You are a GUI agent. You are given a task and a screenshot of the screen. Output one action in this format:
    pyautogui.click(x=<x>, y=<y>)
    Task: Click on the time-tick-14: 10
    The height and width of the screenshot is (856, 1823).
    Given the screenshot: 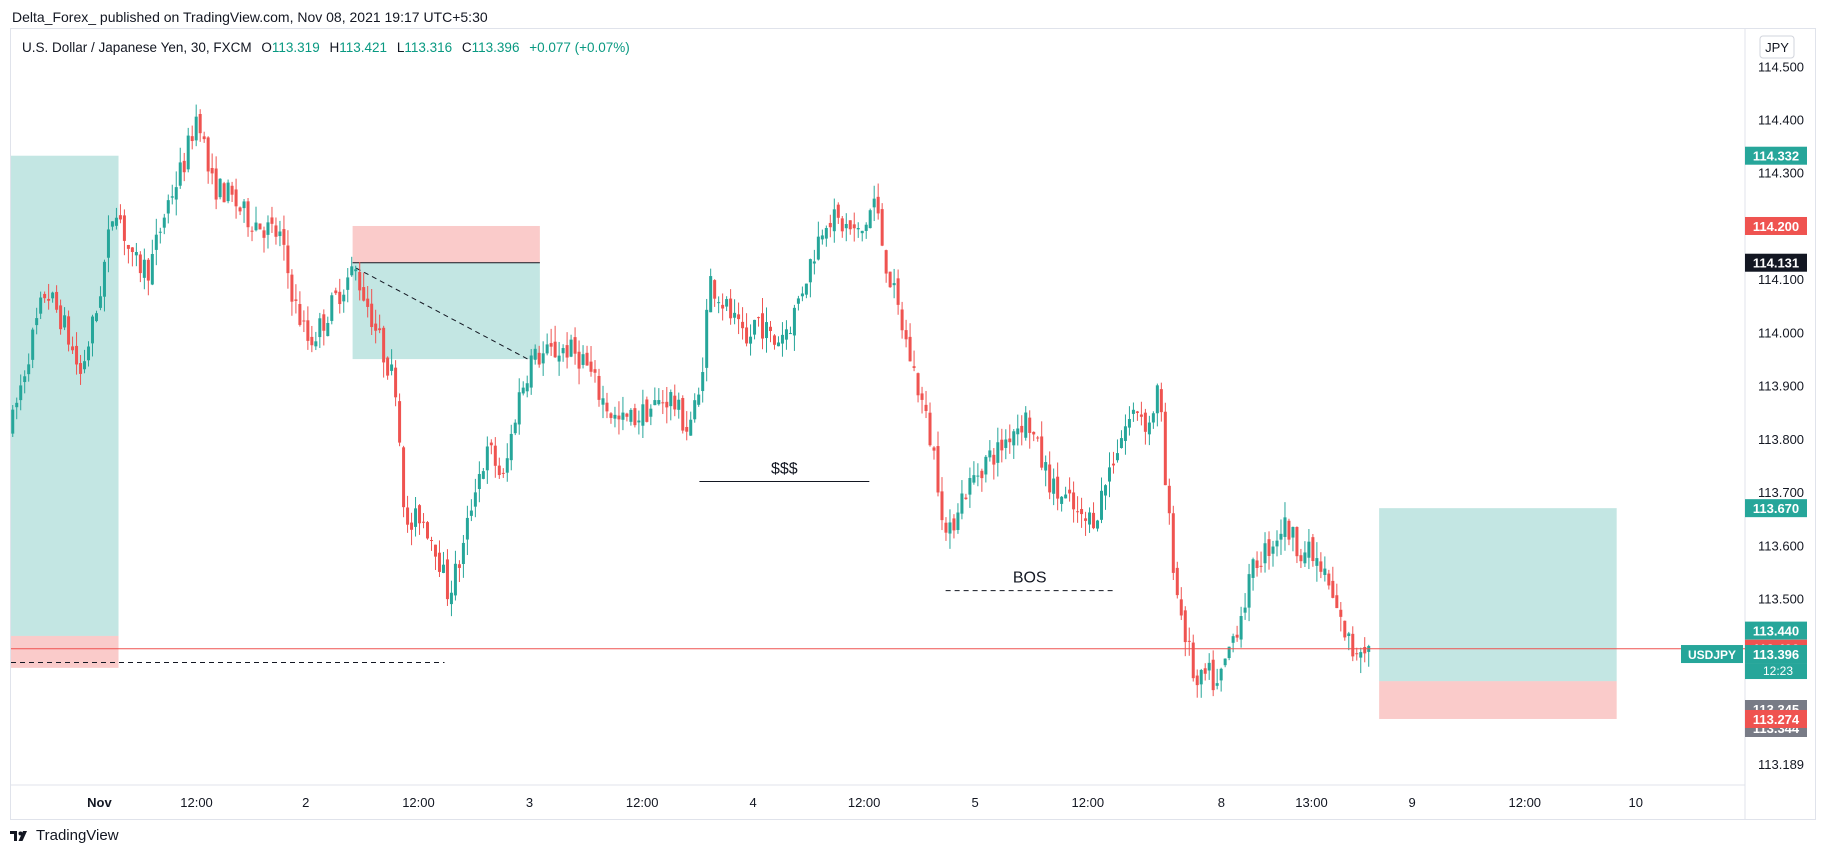 What is the action you would take?
    pyautogui.click(x=1636, y=802)
    